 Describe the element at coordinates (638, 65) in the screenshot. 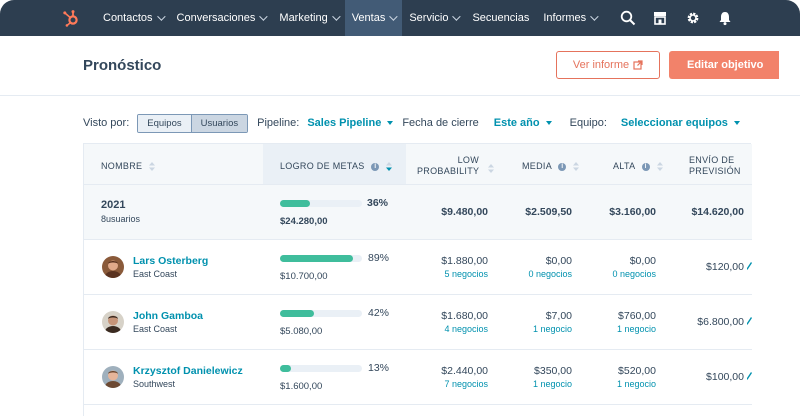

I see `external-link-icon` at that location.